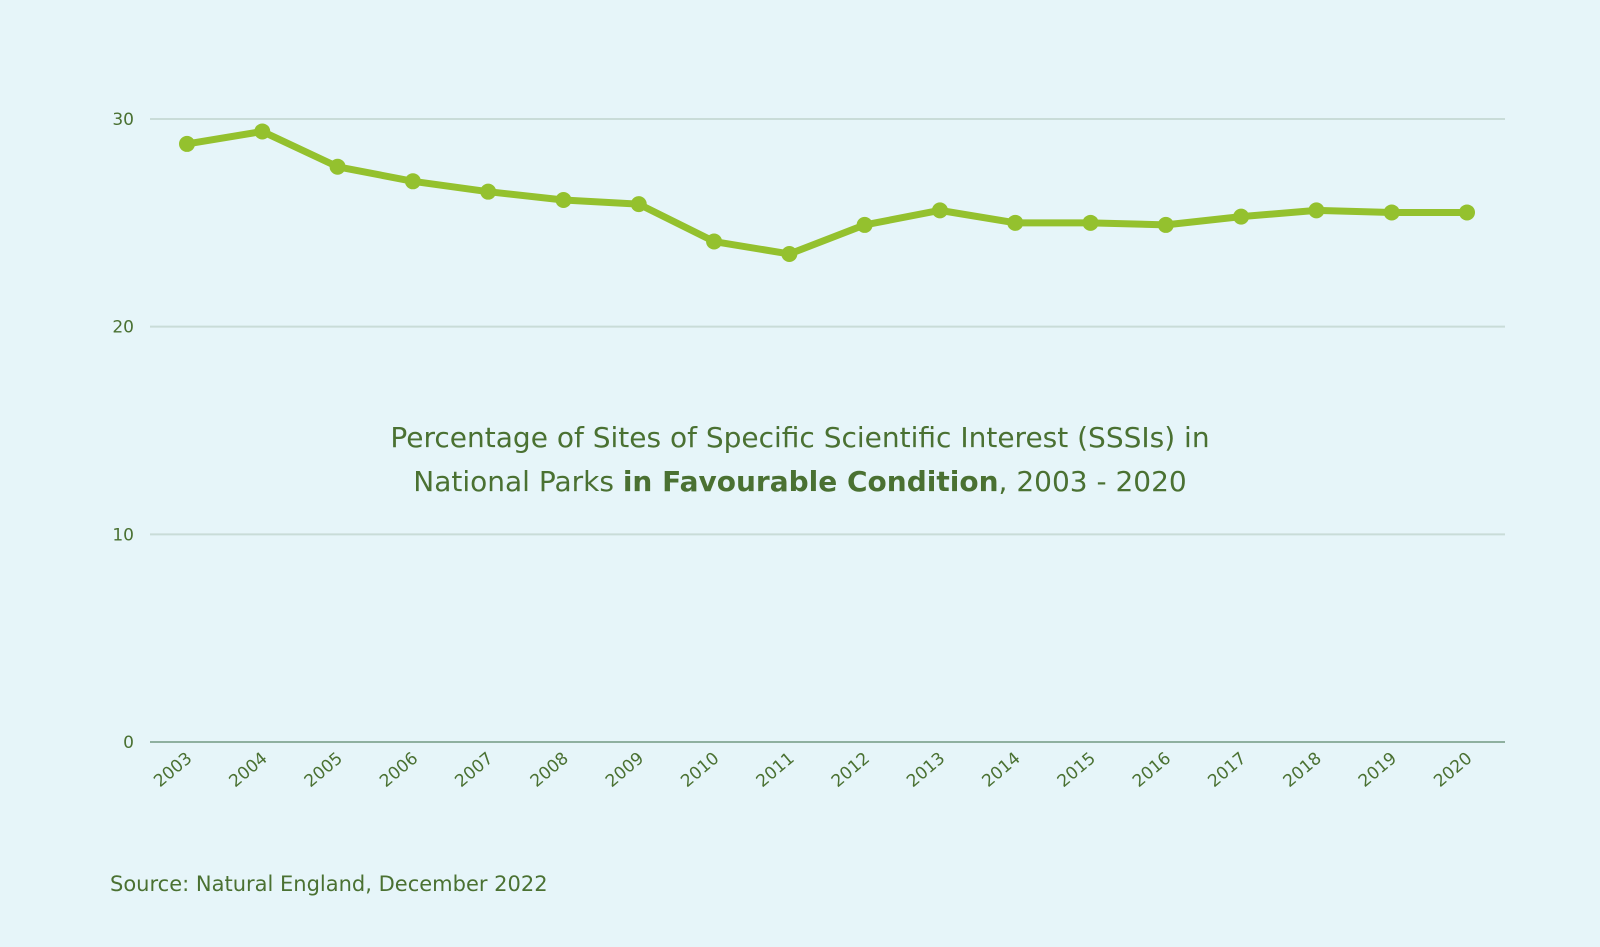 The width and height of the screenshot is (1600, 947). Describe the element at coordinates (1001, 770) in the screenshot. I see `x-tick-label-2014: 2014` at that location.